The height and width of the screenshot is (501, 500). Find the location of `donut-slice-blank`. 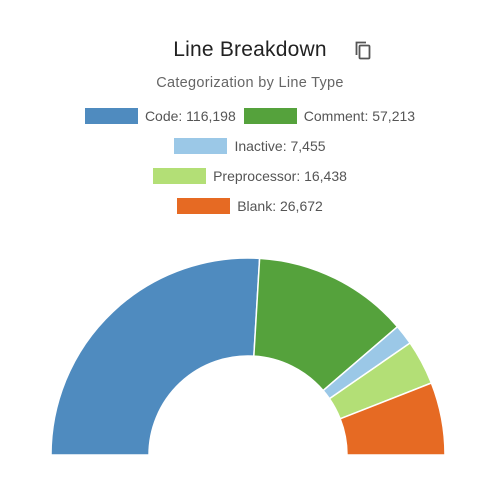

donut-slice-blank is located at coordinates (392, 419).